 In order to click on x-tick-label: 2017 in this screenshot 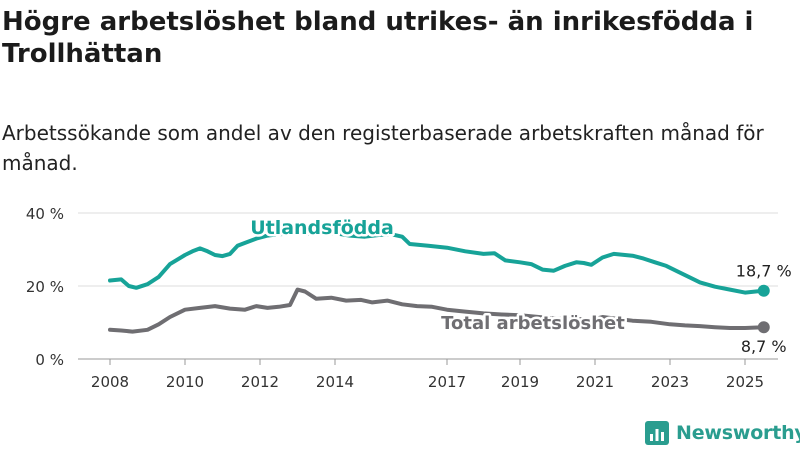, I will do `click(447, 382)`.